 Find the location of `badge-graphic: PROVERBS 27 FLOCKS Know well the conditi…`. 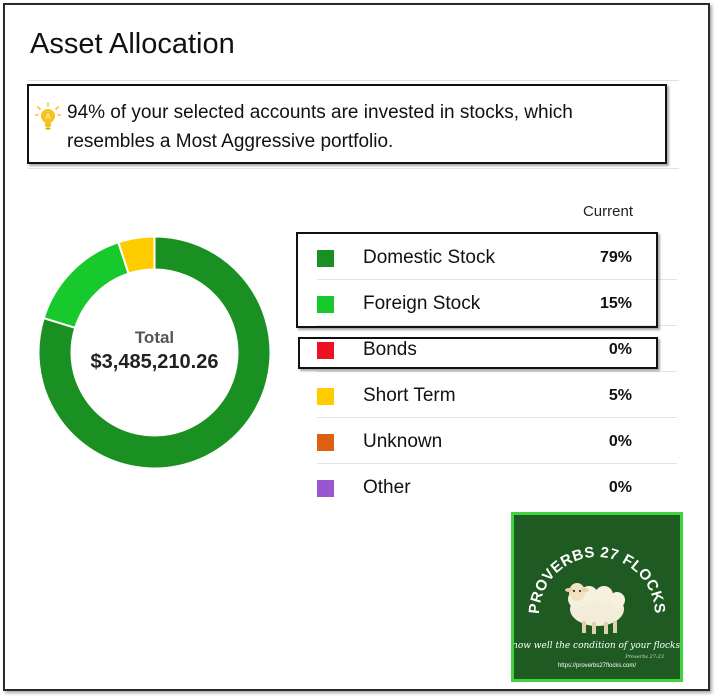

badge-graphic: PROVERBS 27 FLOCKS Know well the conditi… is located at coordinates (597, 606).